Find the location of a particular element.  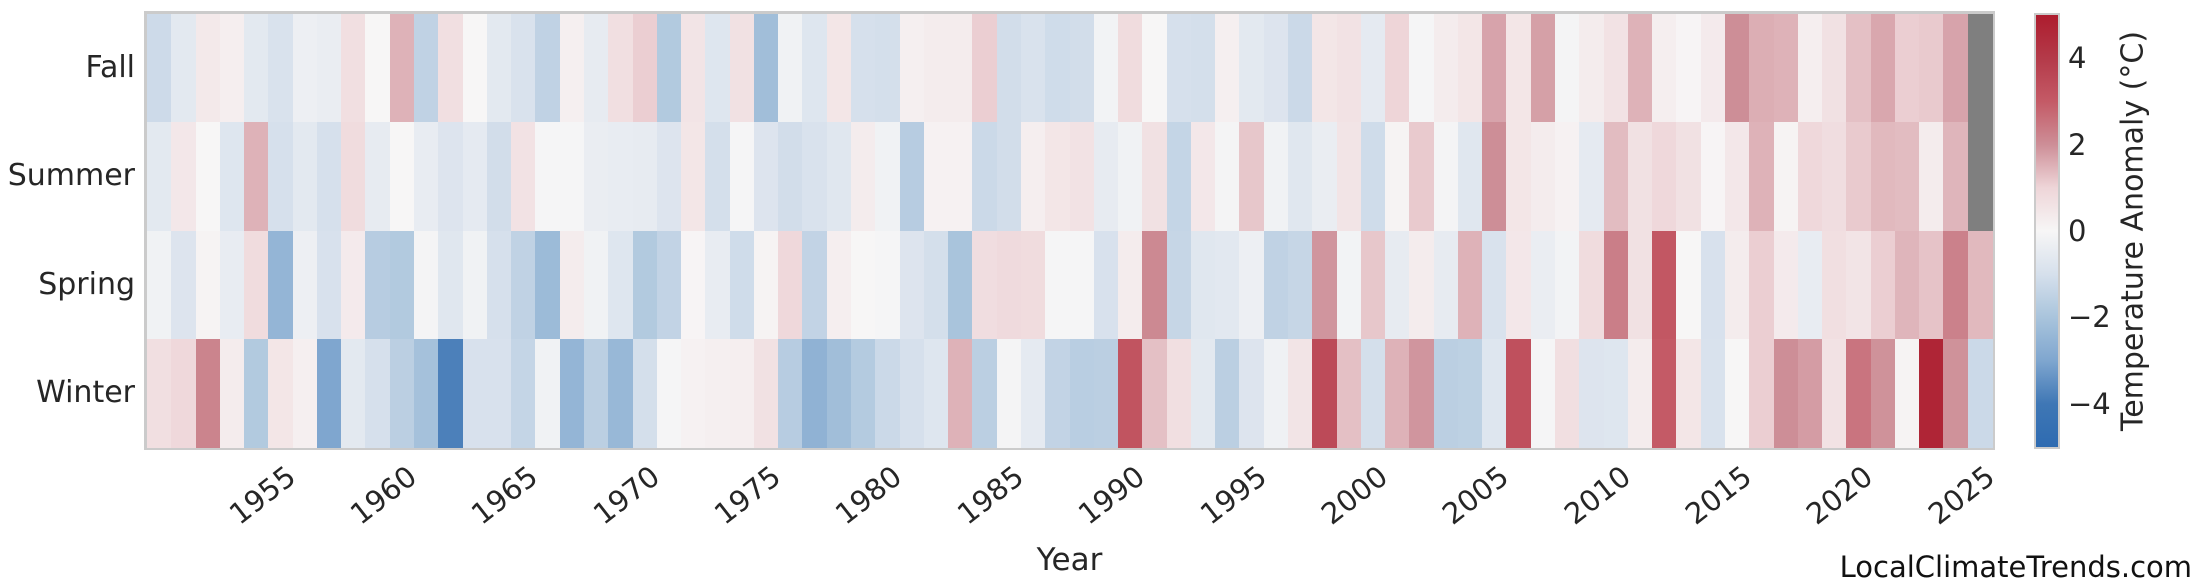

colorbar-tick-label: 0 is located at coordinates (2077, 231).